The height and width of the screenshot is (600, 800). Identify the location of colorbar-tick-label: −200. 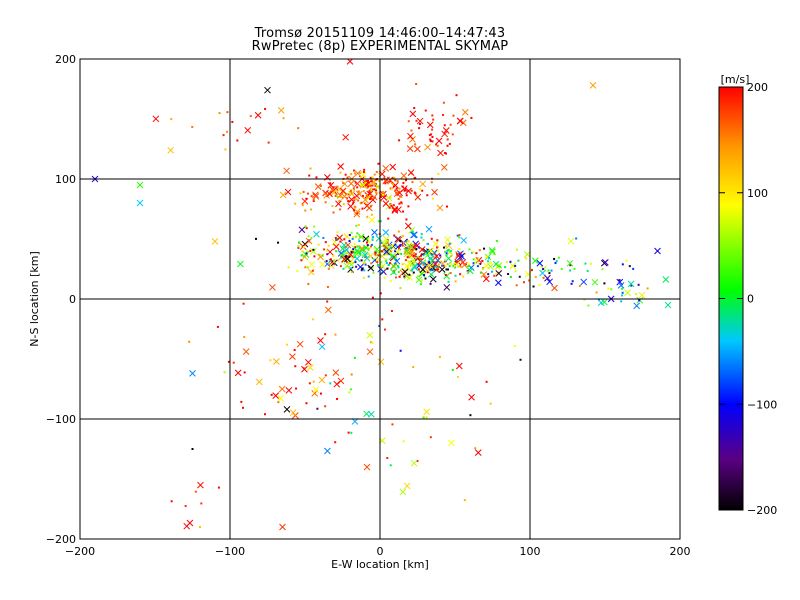
(762, 510).